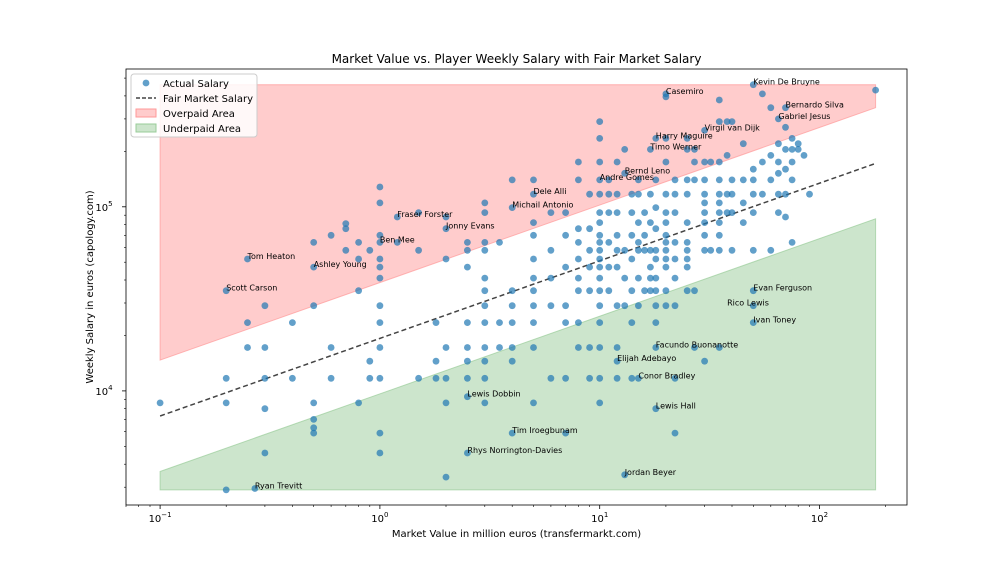 This screenshot has width=1008, height=576. I want to click on player-annotation: Bernardo Silva, so click(815, 105).